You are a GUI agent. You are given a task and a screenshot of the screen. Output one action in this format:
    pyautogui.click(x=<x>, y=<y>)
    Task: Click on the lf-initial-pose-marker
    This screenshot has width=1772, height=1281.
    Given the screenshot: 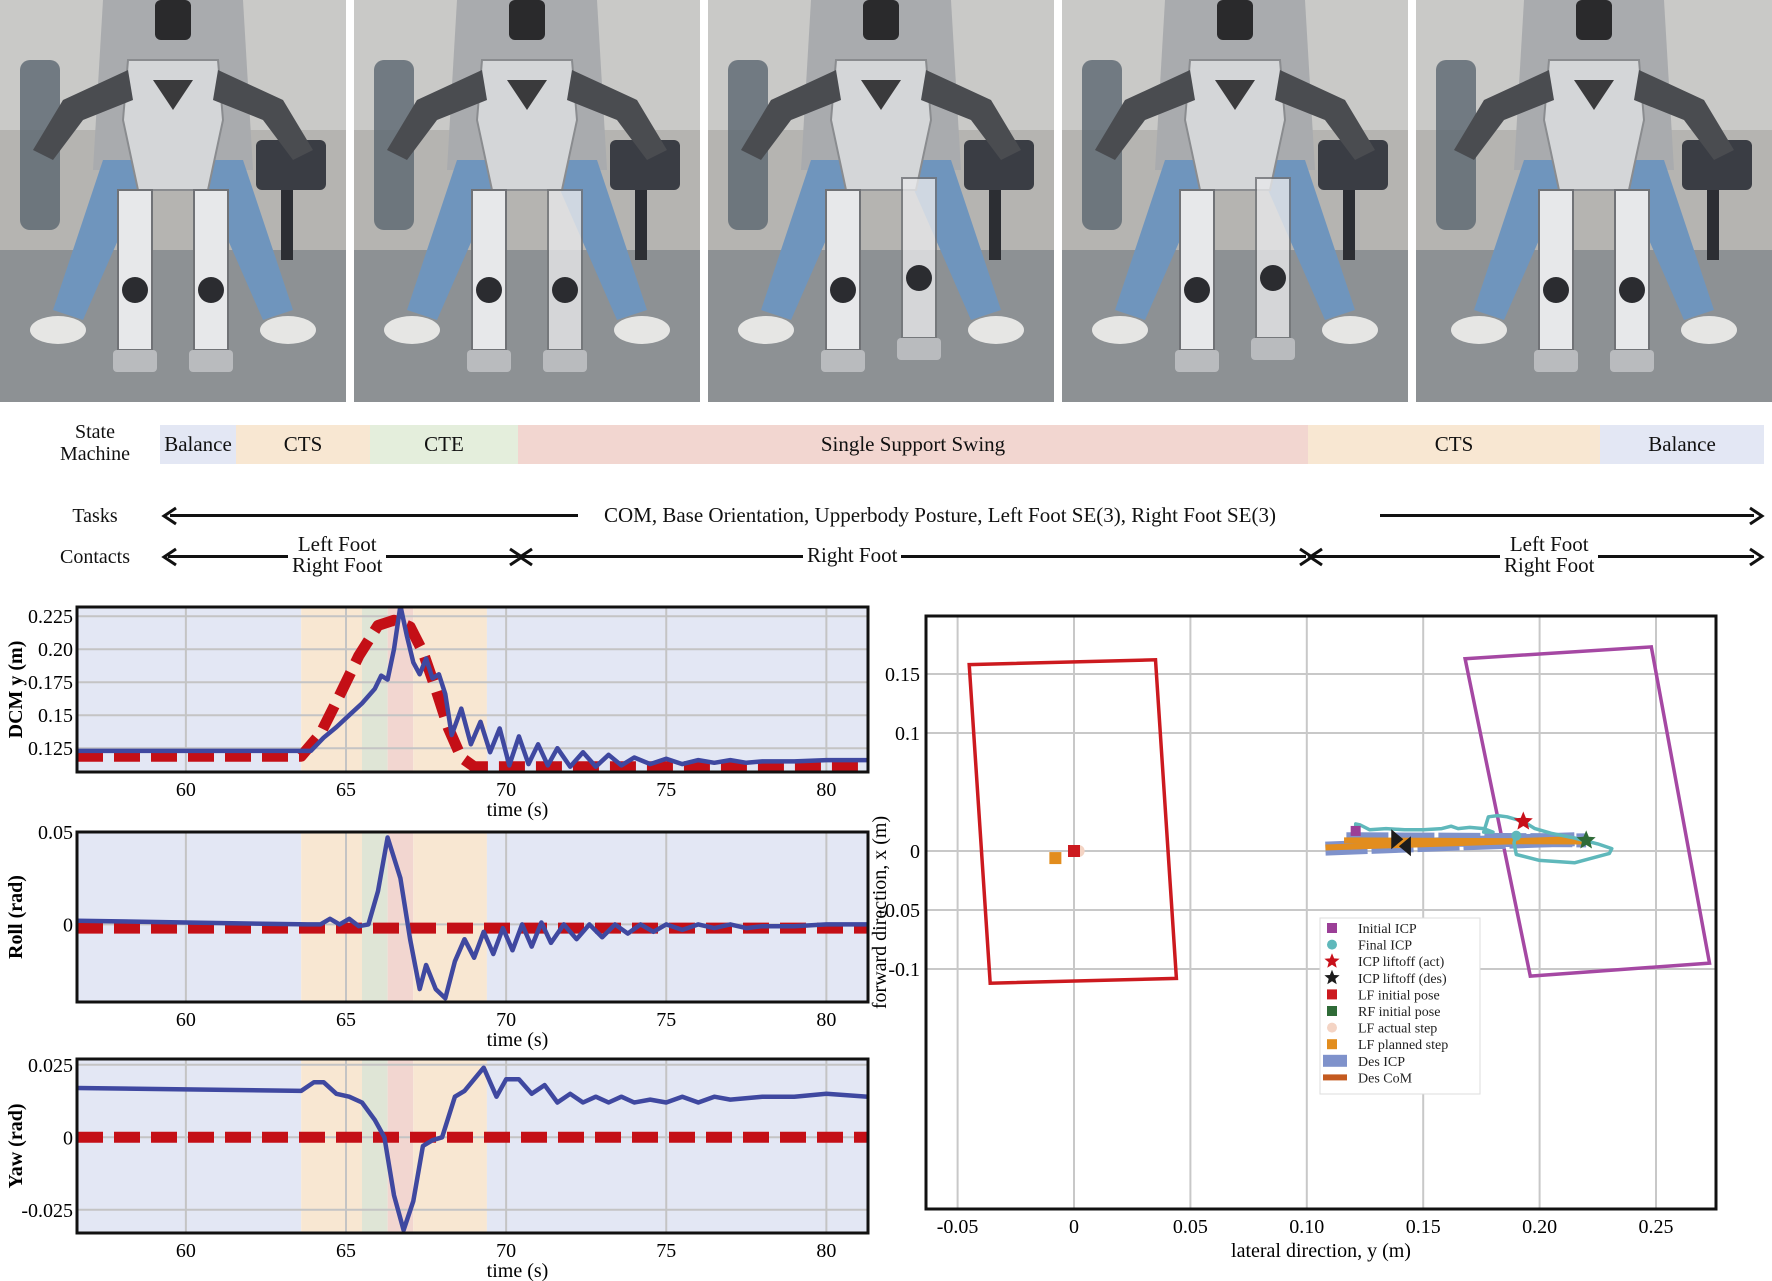 What is the action you would take?
    pyautogui.click(x=1074, y=851)
    